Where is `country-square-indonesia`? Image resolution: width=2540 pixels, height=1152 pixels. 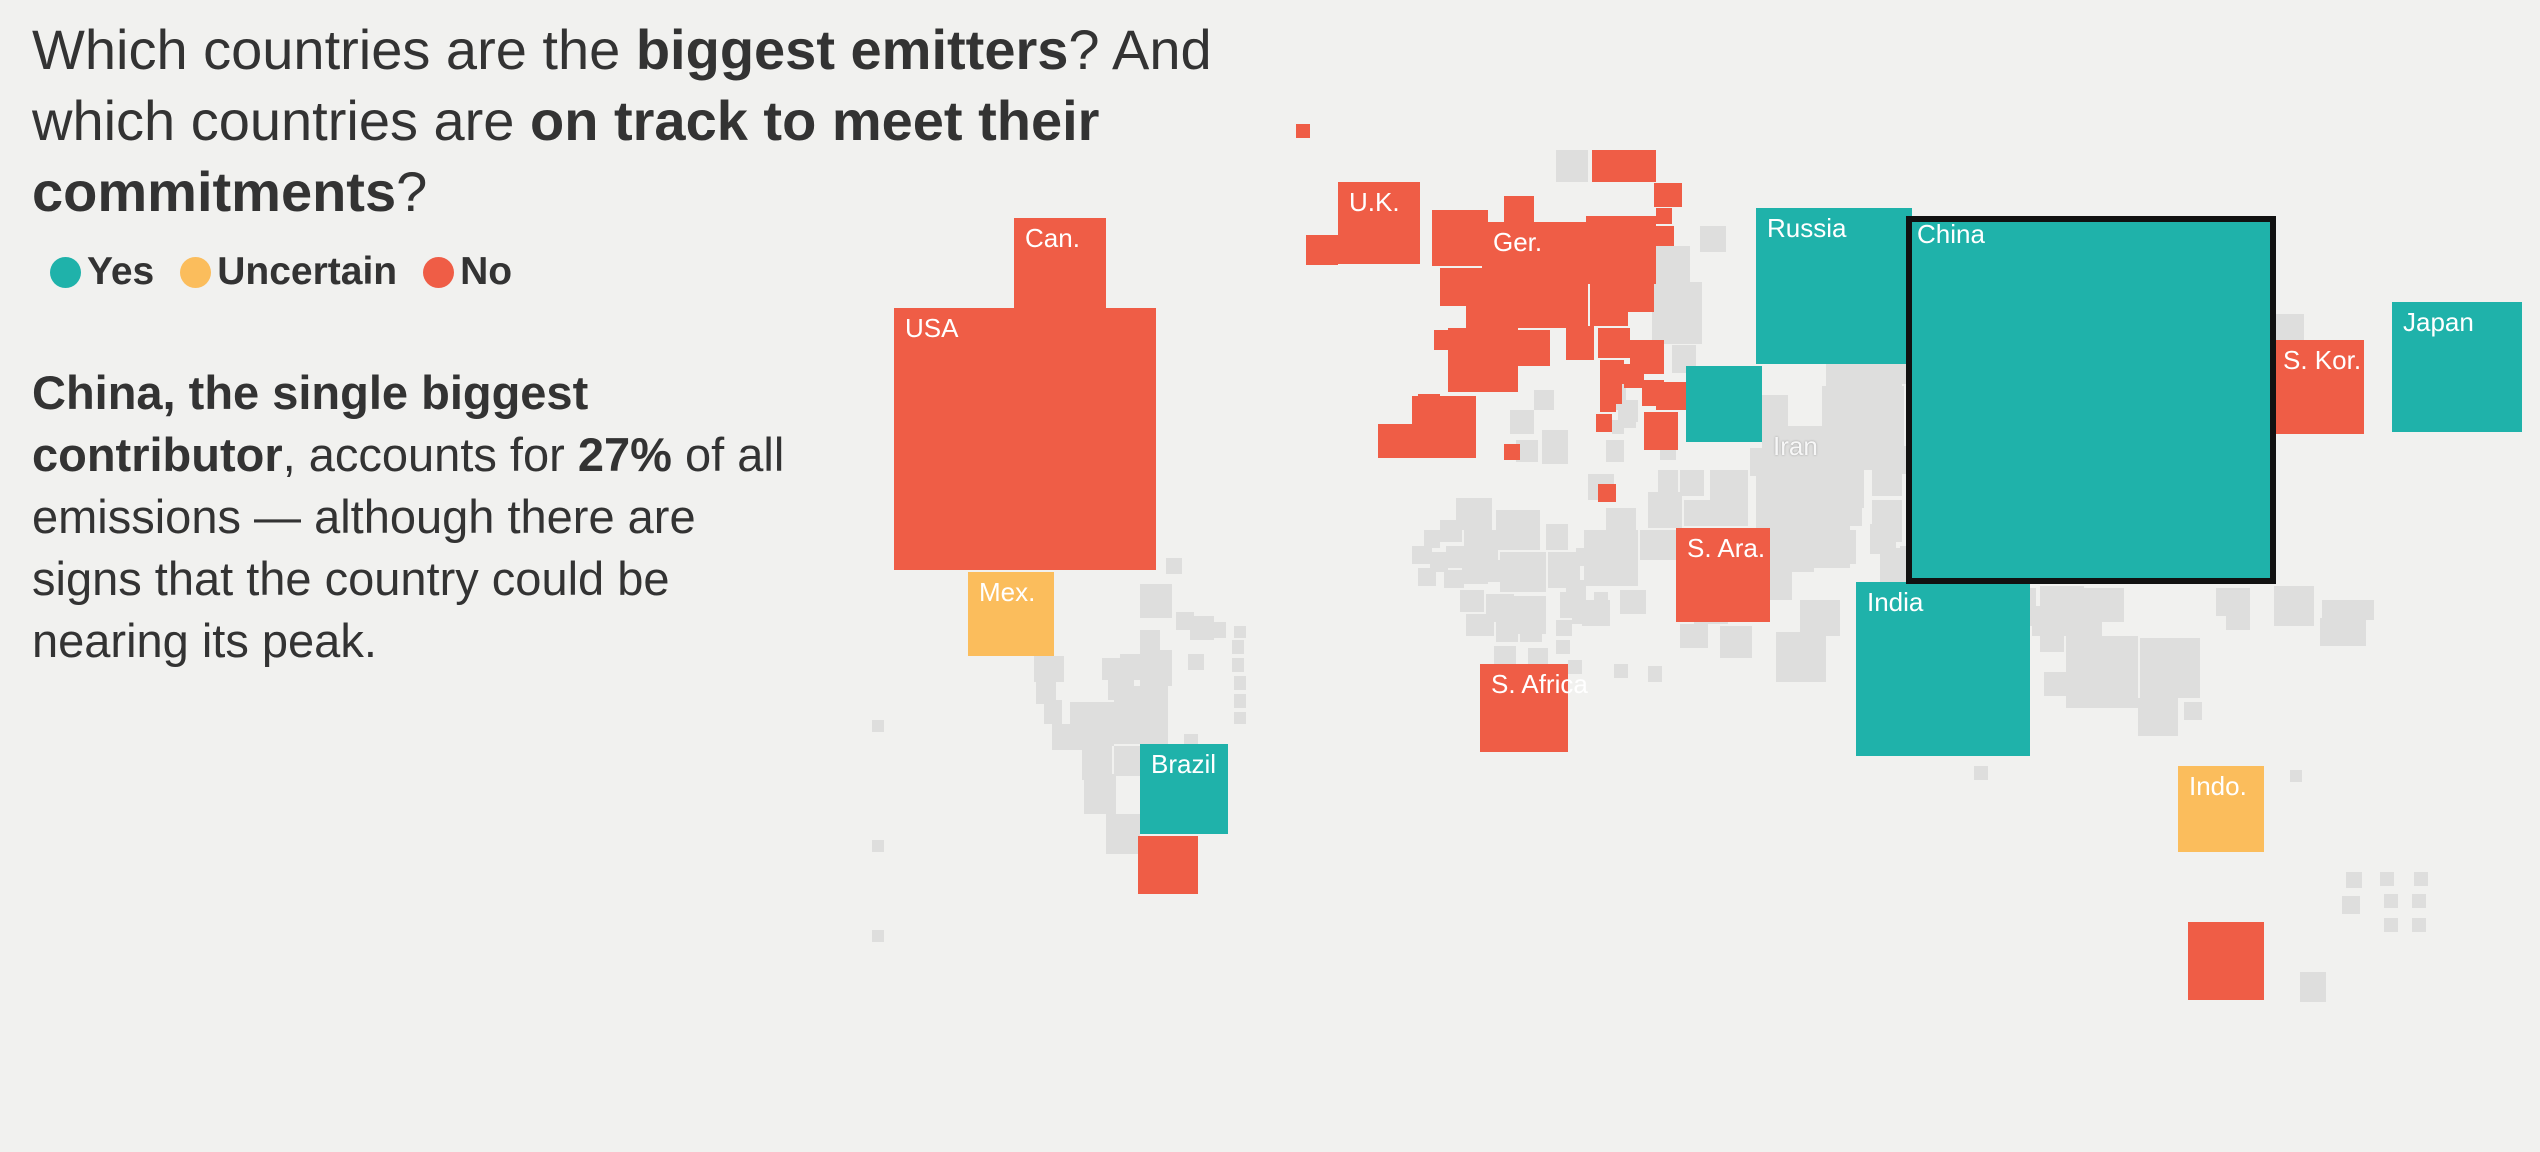
country-square-indonesia is located at coordinates (2221, 809).